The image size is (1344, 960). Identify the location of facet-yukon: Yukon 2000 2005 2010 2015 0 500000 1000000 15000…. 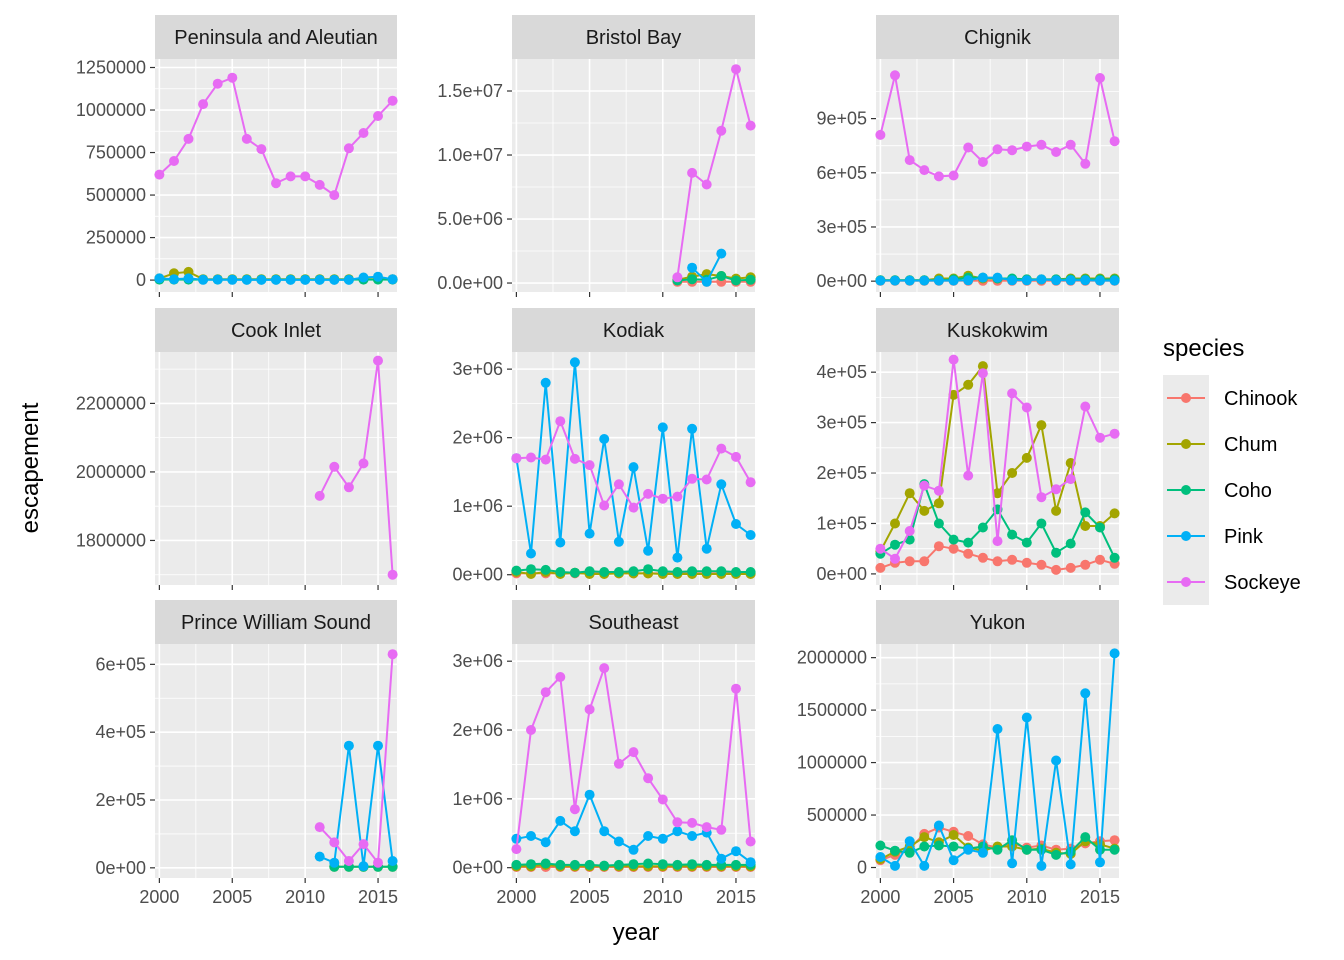
(958, 753).